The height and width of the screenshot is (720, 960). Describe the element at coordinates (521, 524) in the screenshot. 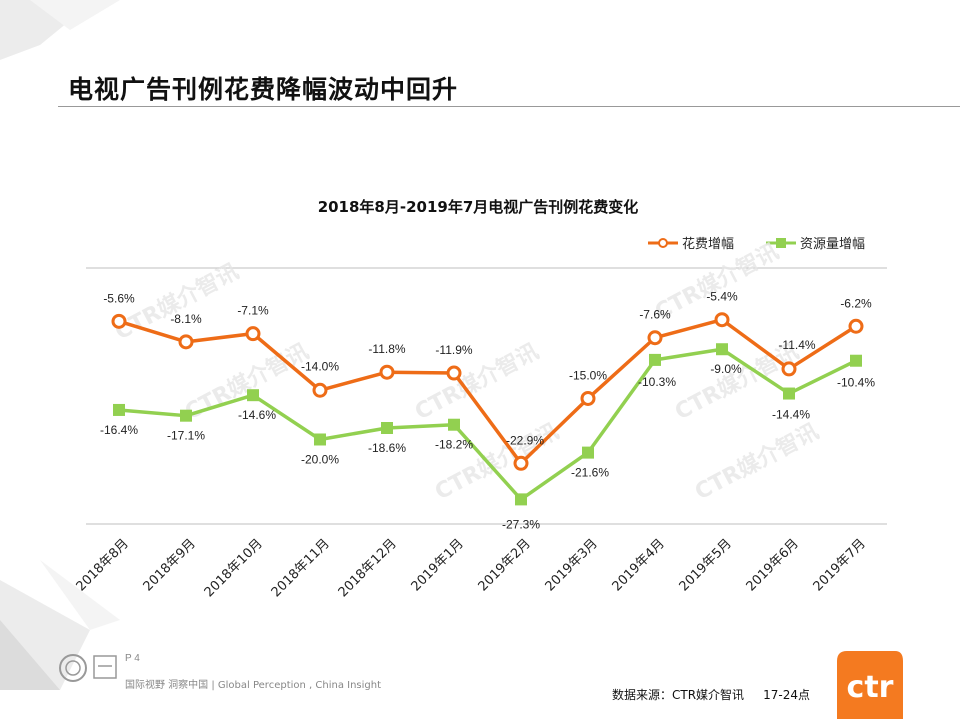

I see `data-label-resource: -27.3%` at that location.